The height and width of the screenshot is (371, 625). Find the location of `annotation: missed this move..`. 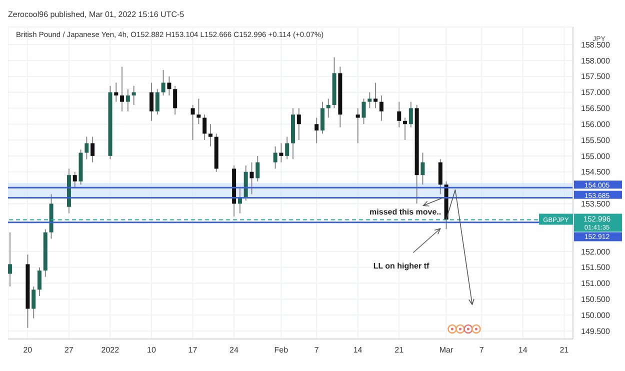

annotation: missed this move.. is located at coordinates (406, 212).